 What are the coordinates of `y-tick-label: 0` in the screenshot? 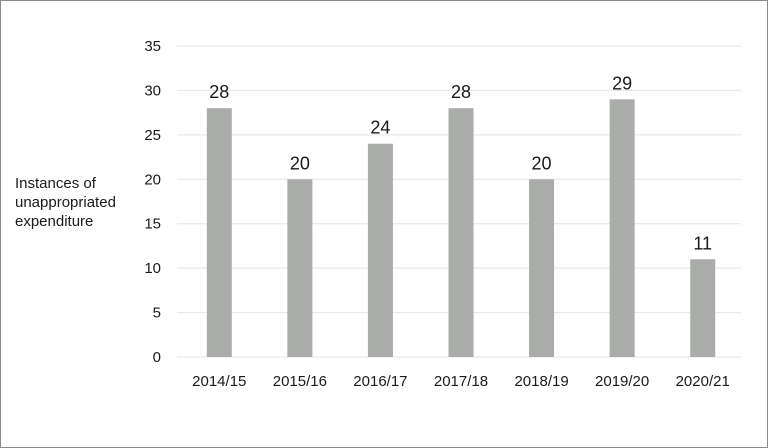 It's located at (157, 357).